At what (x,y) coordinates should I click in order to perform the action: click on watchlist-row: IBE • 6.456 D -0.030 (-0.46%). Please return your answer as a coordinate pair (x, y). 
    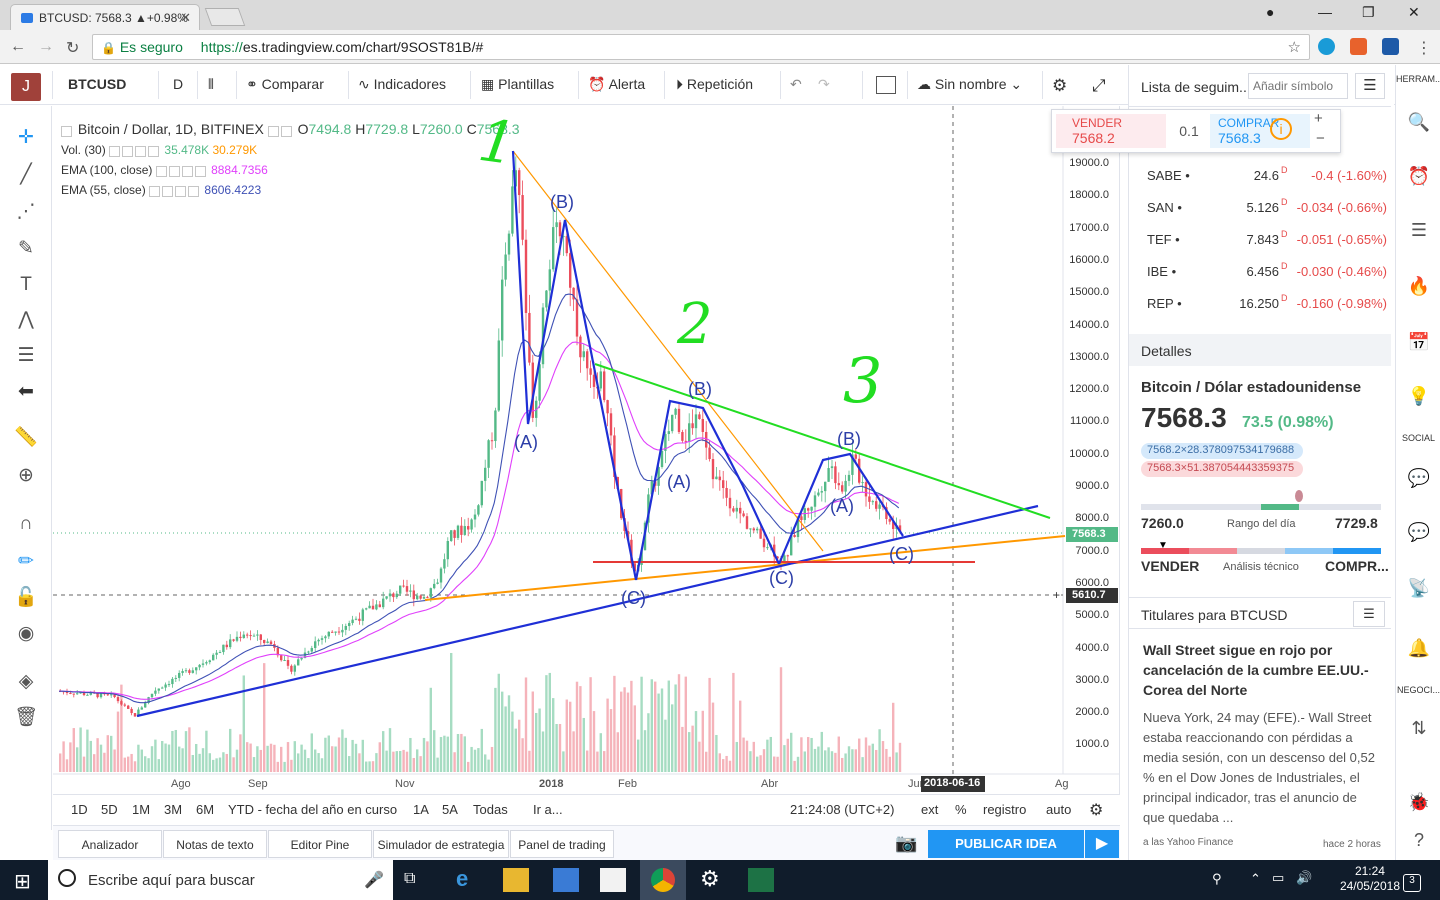
    Looking at the image, I should click on (1262, 272).